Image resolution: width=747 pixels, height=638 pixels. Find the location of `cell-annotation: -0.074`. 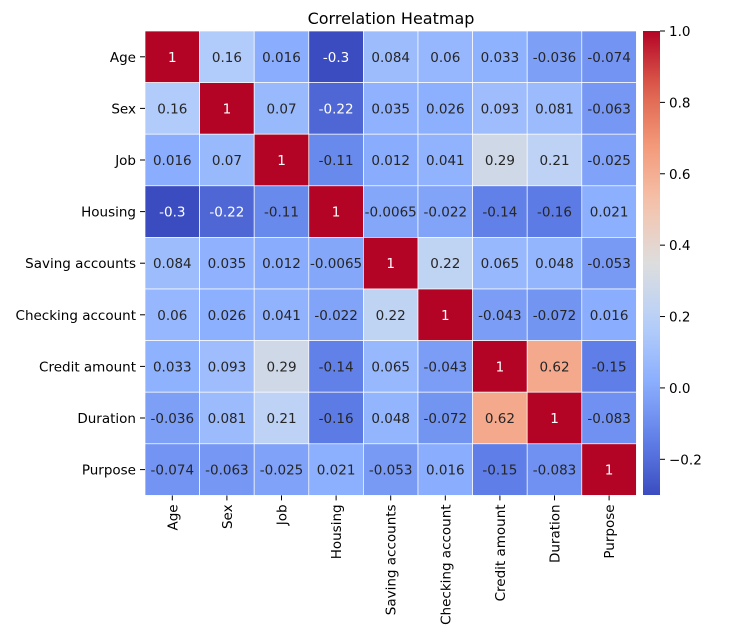

cell-annotation: -0.074 is located at coordinates (173, 471).